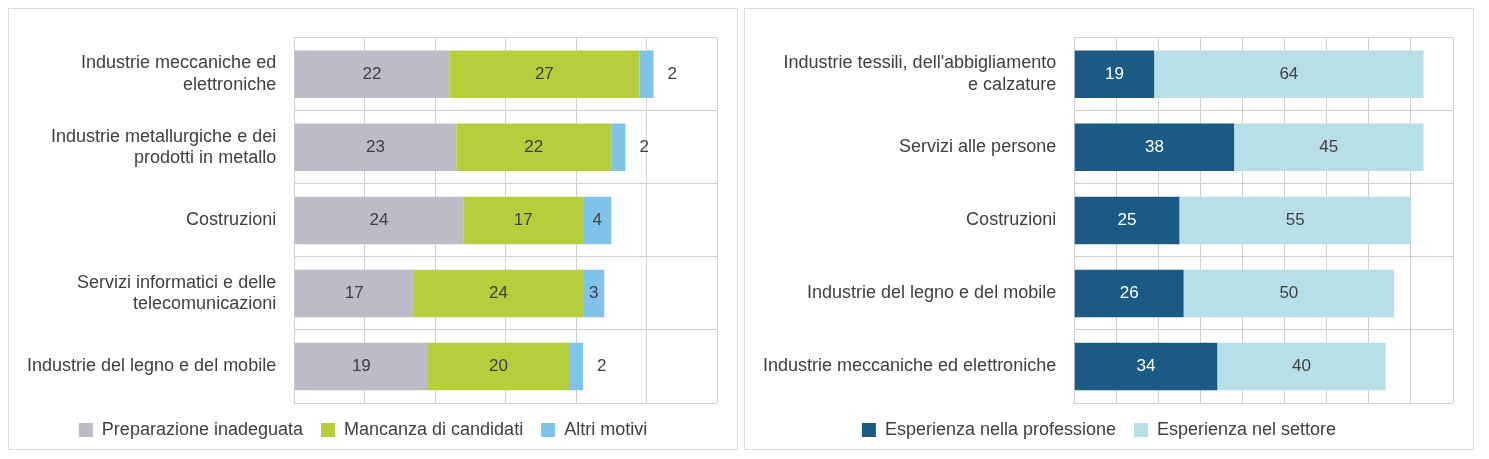 The width and height of the screenshot is (1489, 459). I want to click on data-label: 26, so click(1129, 293).